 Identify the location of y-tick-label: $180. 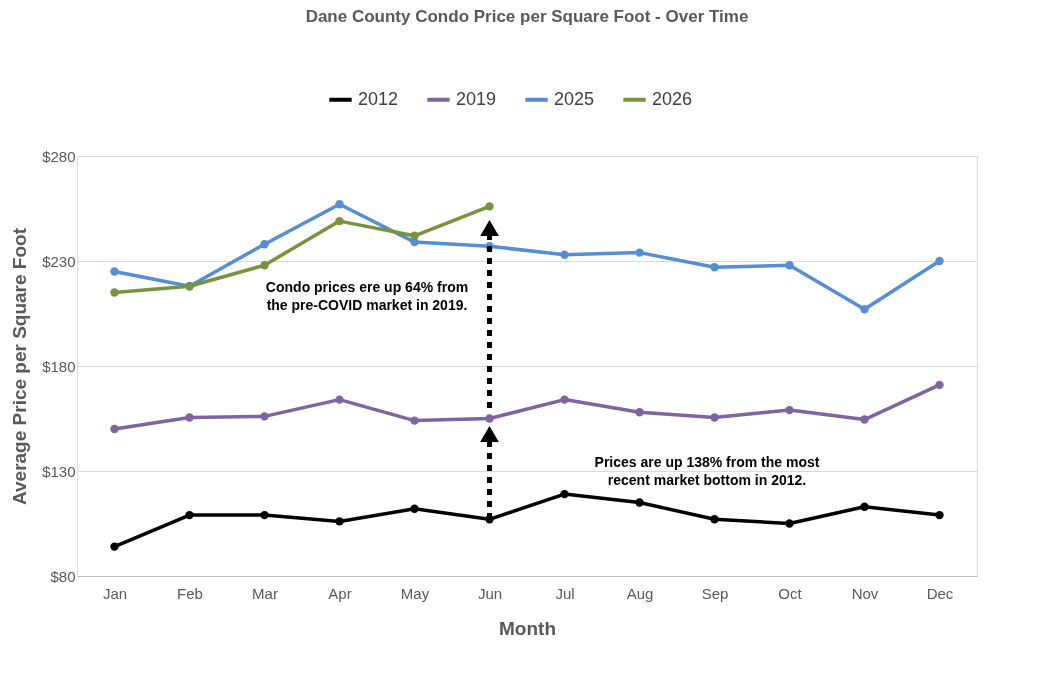
(59, 366).